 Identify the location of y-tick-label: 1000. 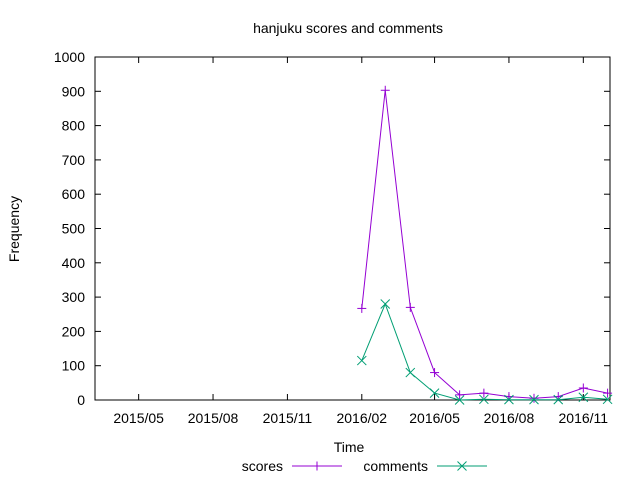
(69, 57).